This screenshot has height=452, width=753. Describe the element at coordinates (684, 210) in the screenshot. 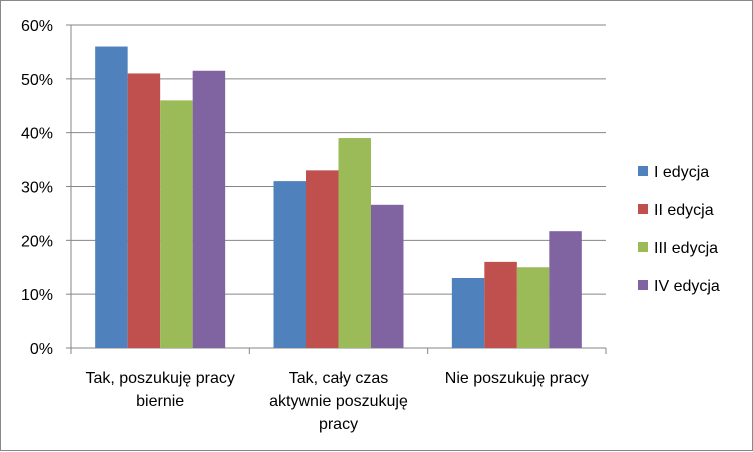

I see `legend-label: II edycja` at that location.